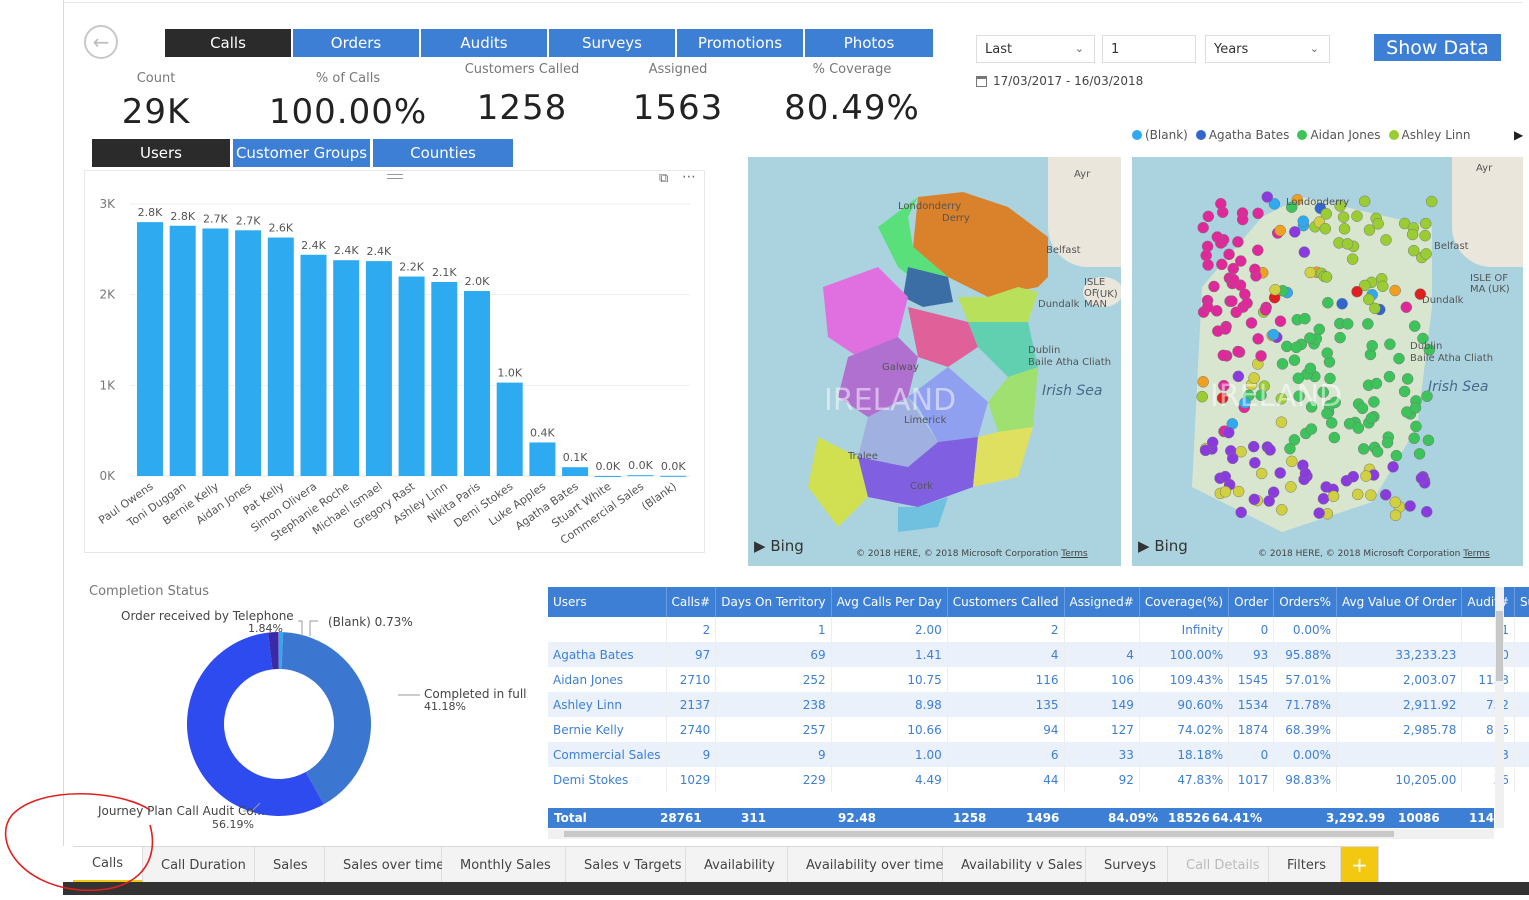  I want to click on column-header: Days On Territory, so click(773, 602).